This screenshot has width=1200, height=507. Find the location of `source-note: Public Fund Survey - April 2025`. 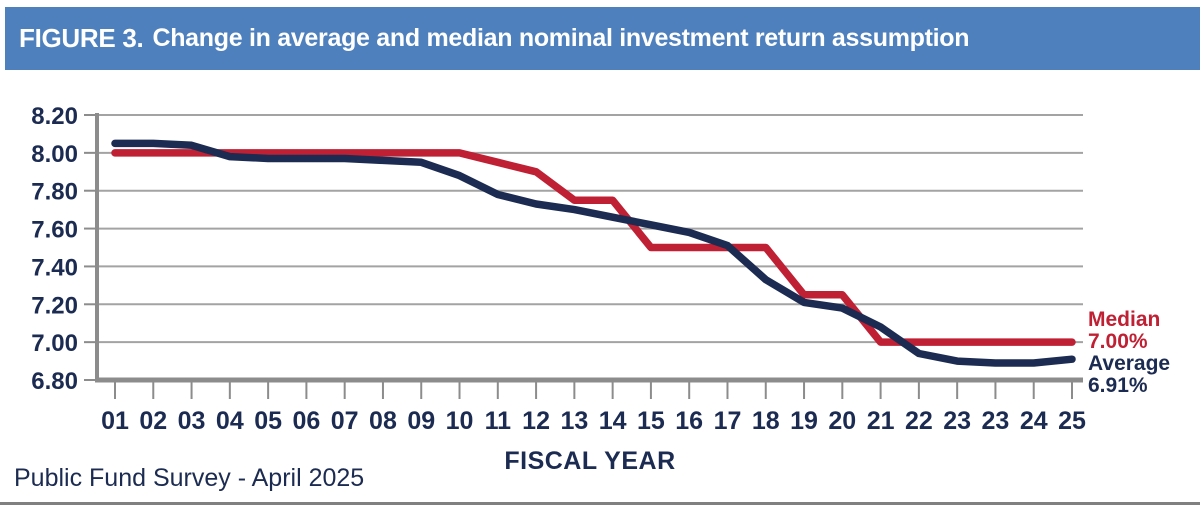

source-note: Public Fund Survey - April 2025 is located at coordinates (189, 478).